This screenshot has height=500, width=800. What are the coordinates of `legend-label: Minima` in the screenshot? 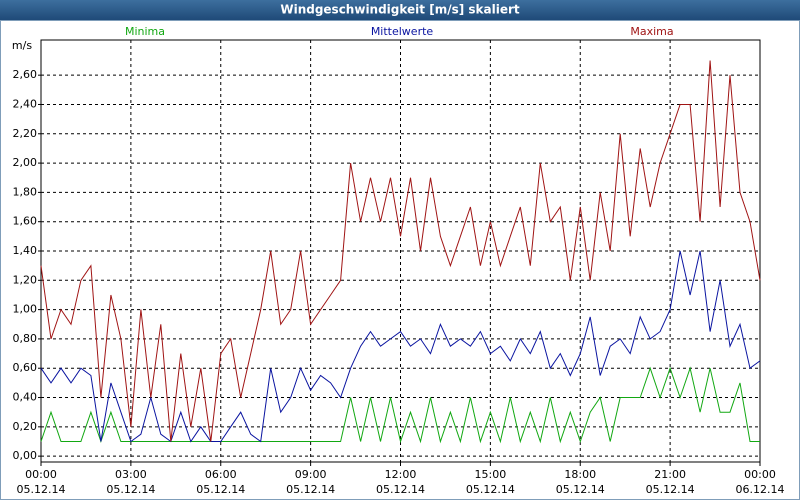 It's located at (145, 31).